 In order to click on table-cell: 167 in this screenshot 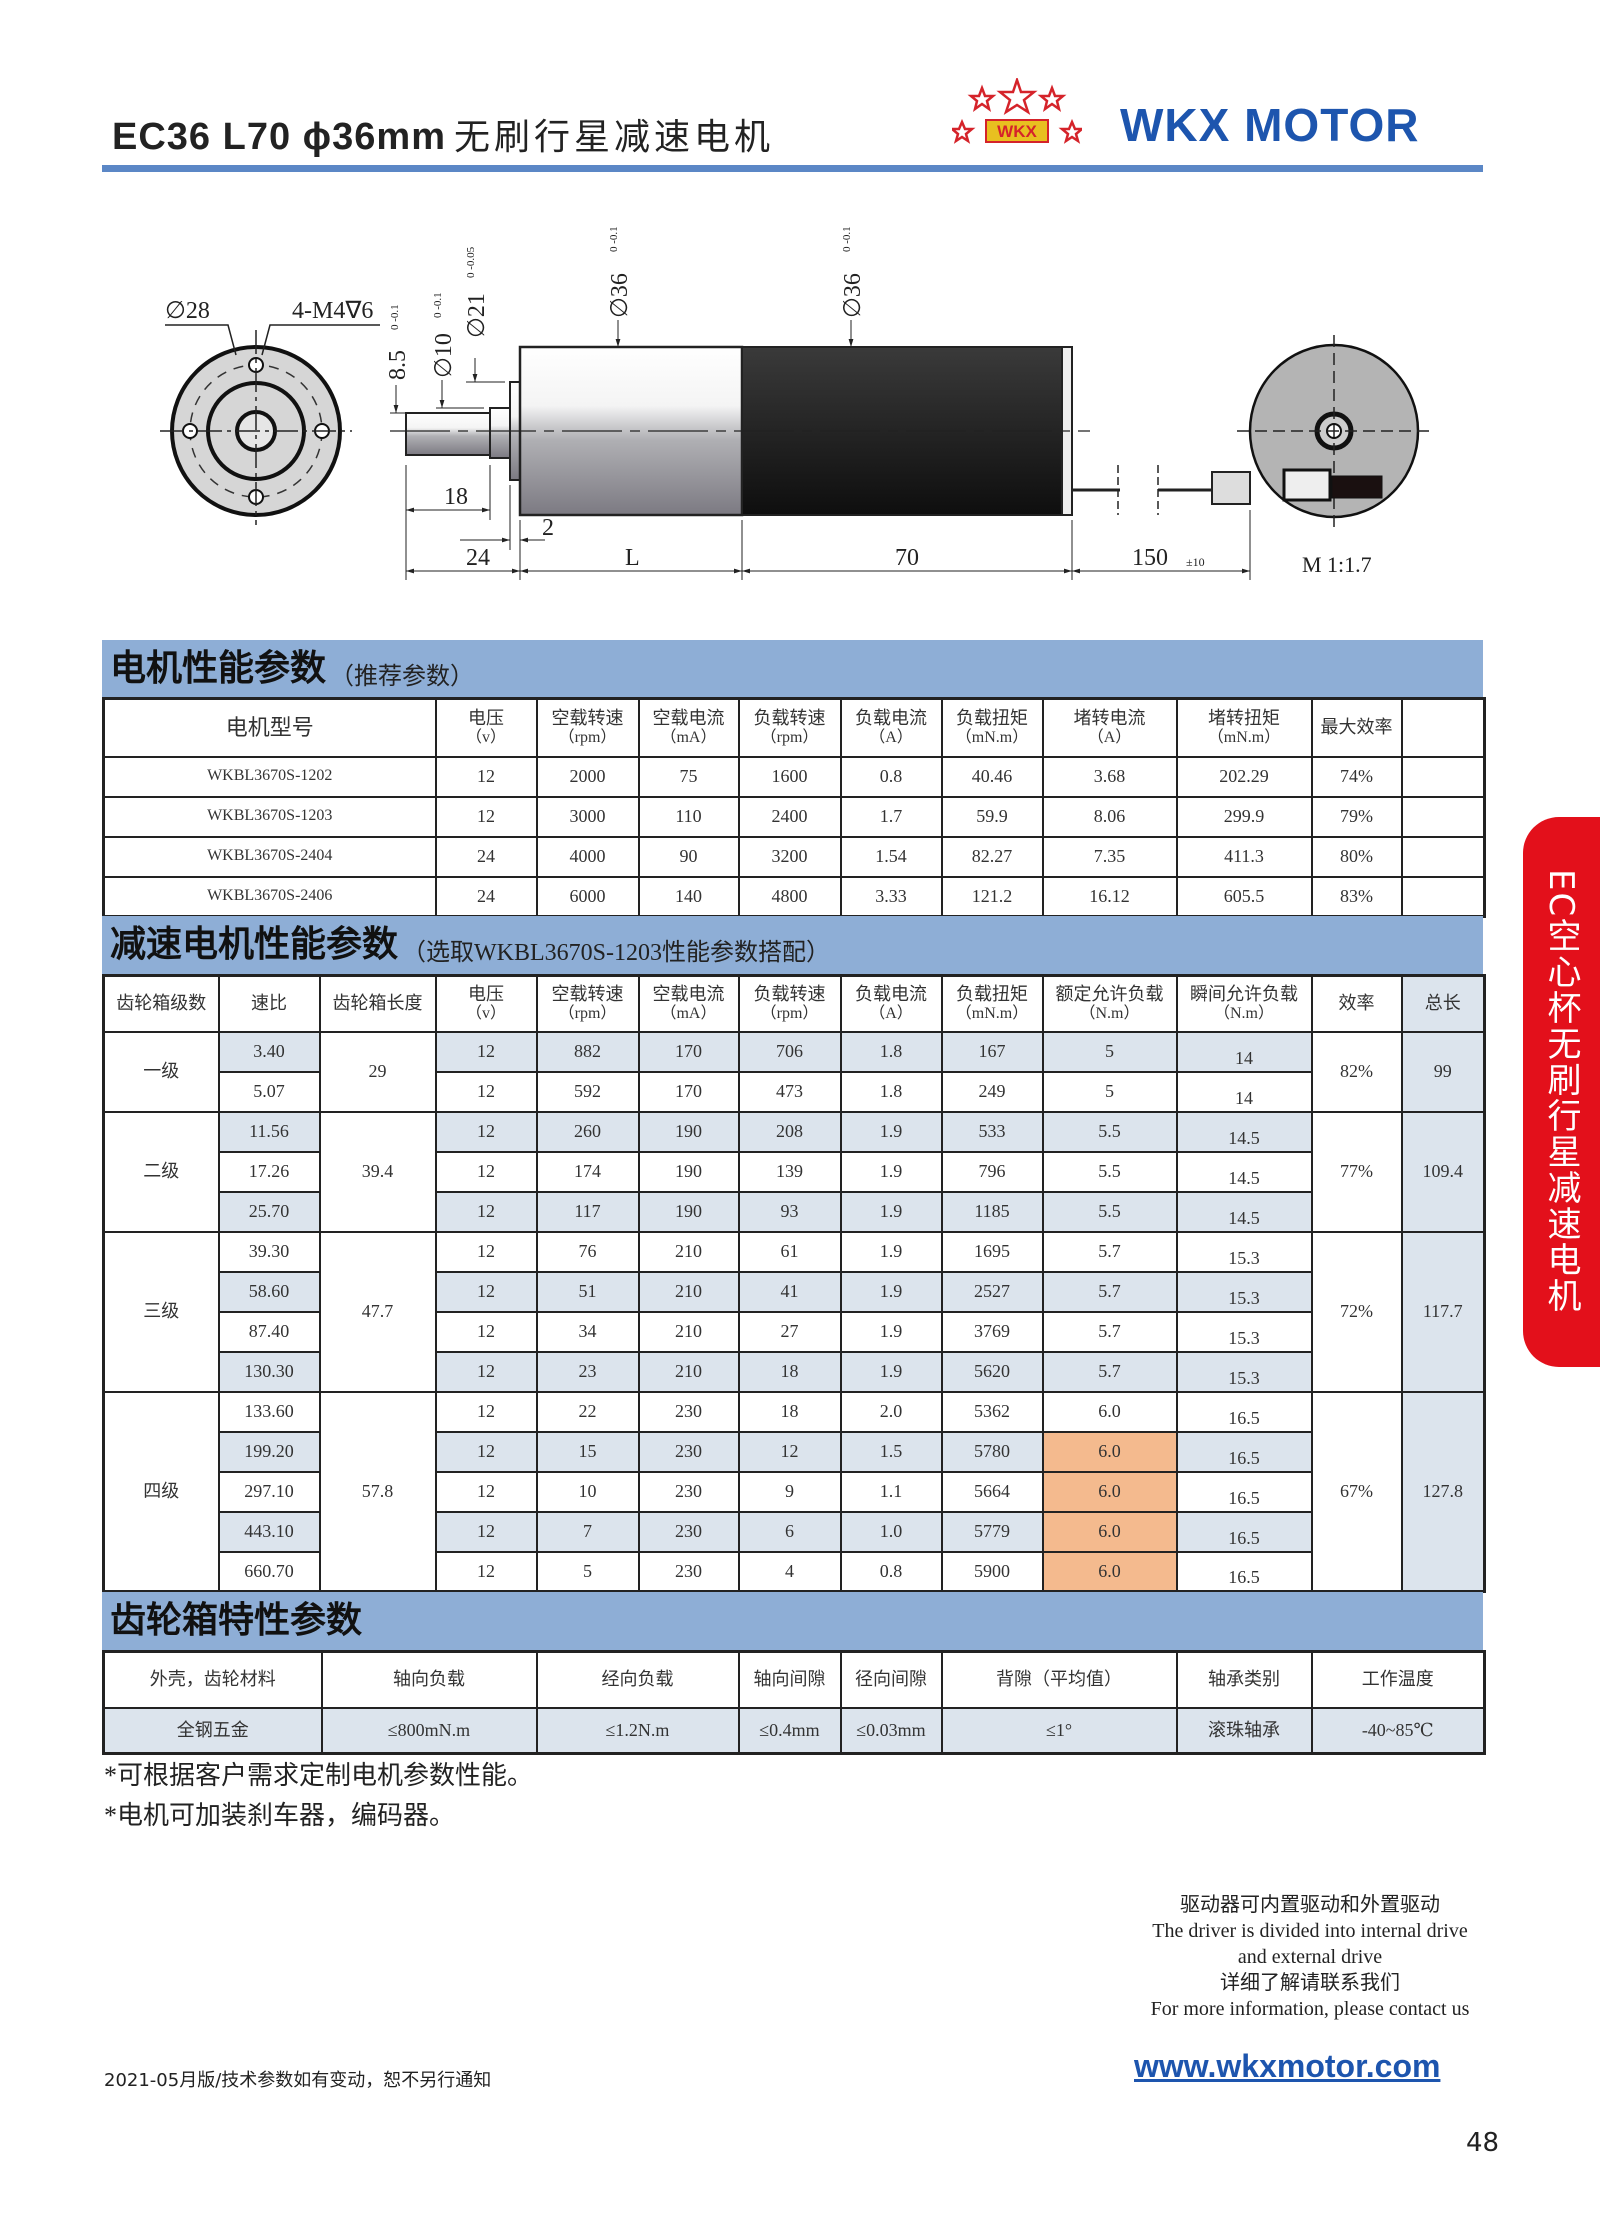, I will do `click(992, 1051)`.